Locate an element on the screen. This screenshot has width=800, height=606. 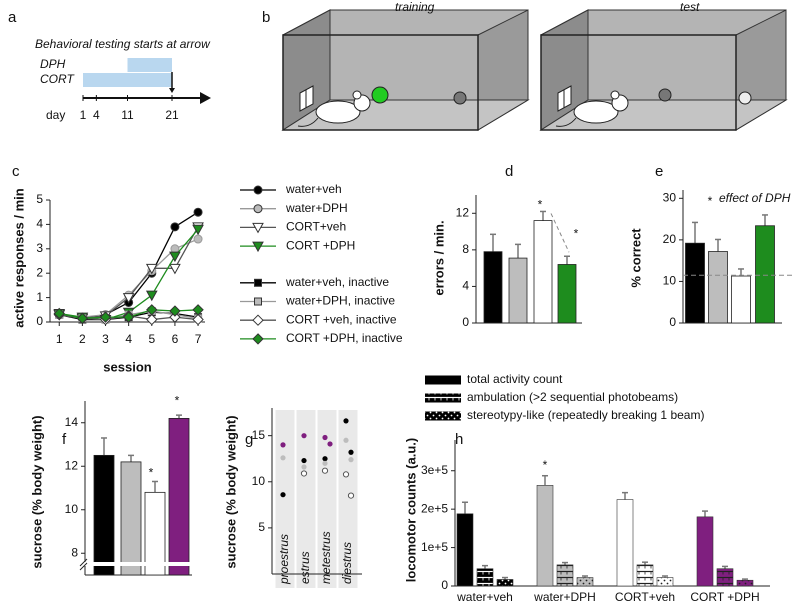
x-tick-label: water+veh is located at coordinates (484, 597).